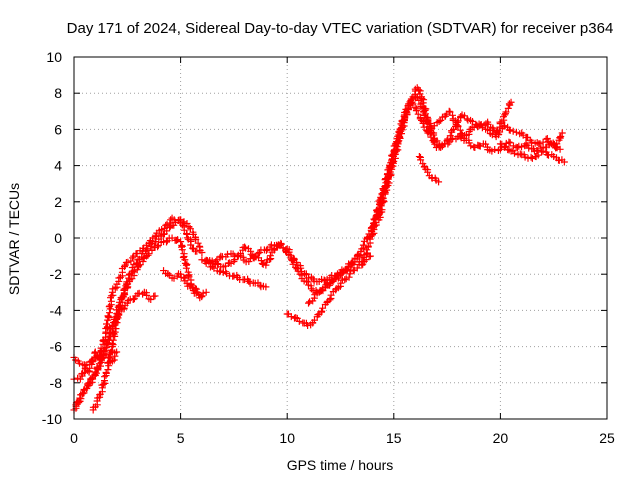 The height and width of the screenshot is (480, 640). What do you see at coordinates (56, 383) in the screenshot?
I see `y-tick-label: -8` at bounding box center [56, 383].